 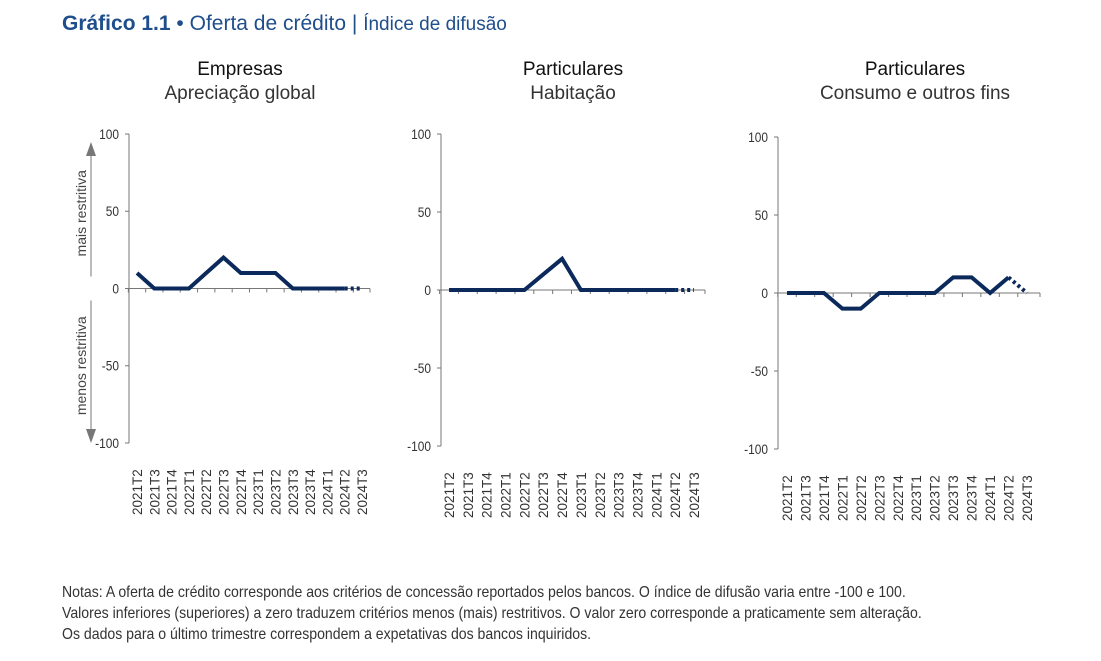 I want to click on axis-annotation-upper: mais restritiva, so click(x=81, y=213).